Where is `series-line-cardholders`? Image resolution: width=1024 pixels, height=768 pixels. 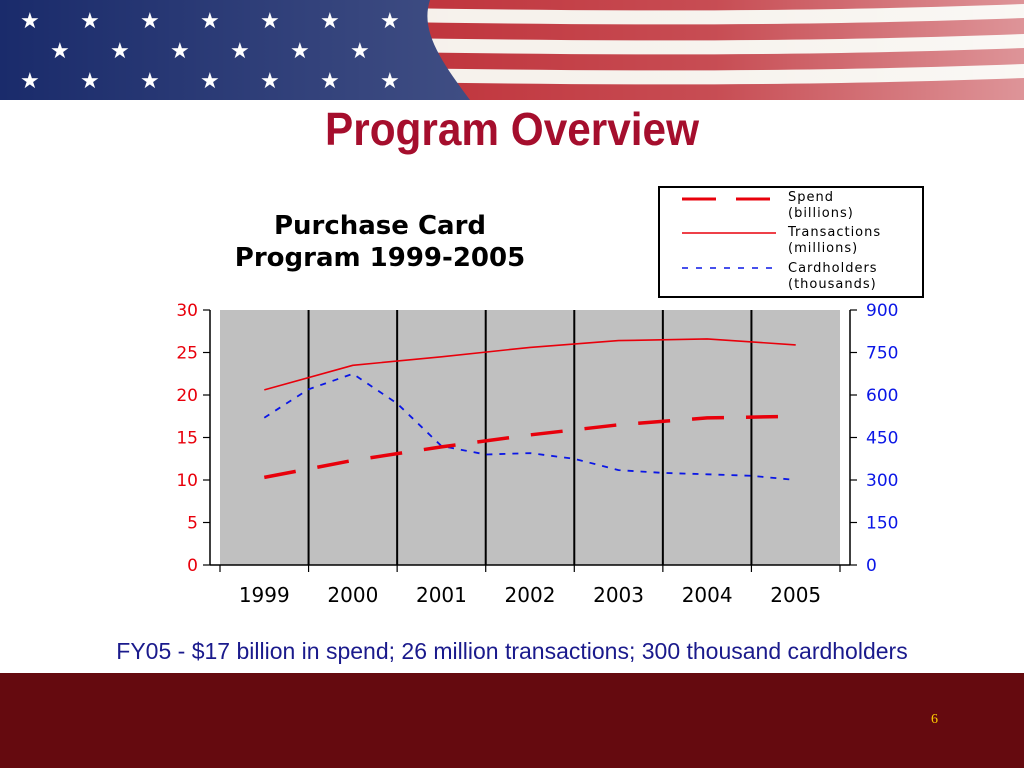
series-line-cardholders is located at coordinates (529, 426).